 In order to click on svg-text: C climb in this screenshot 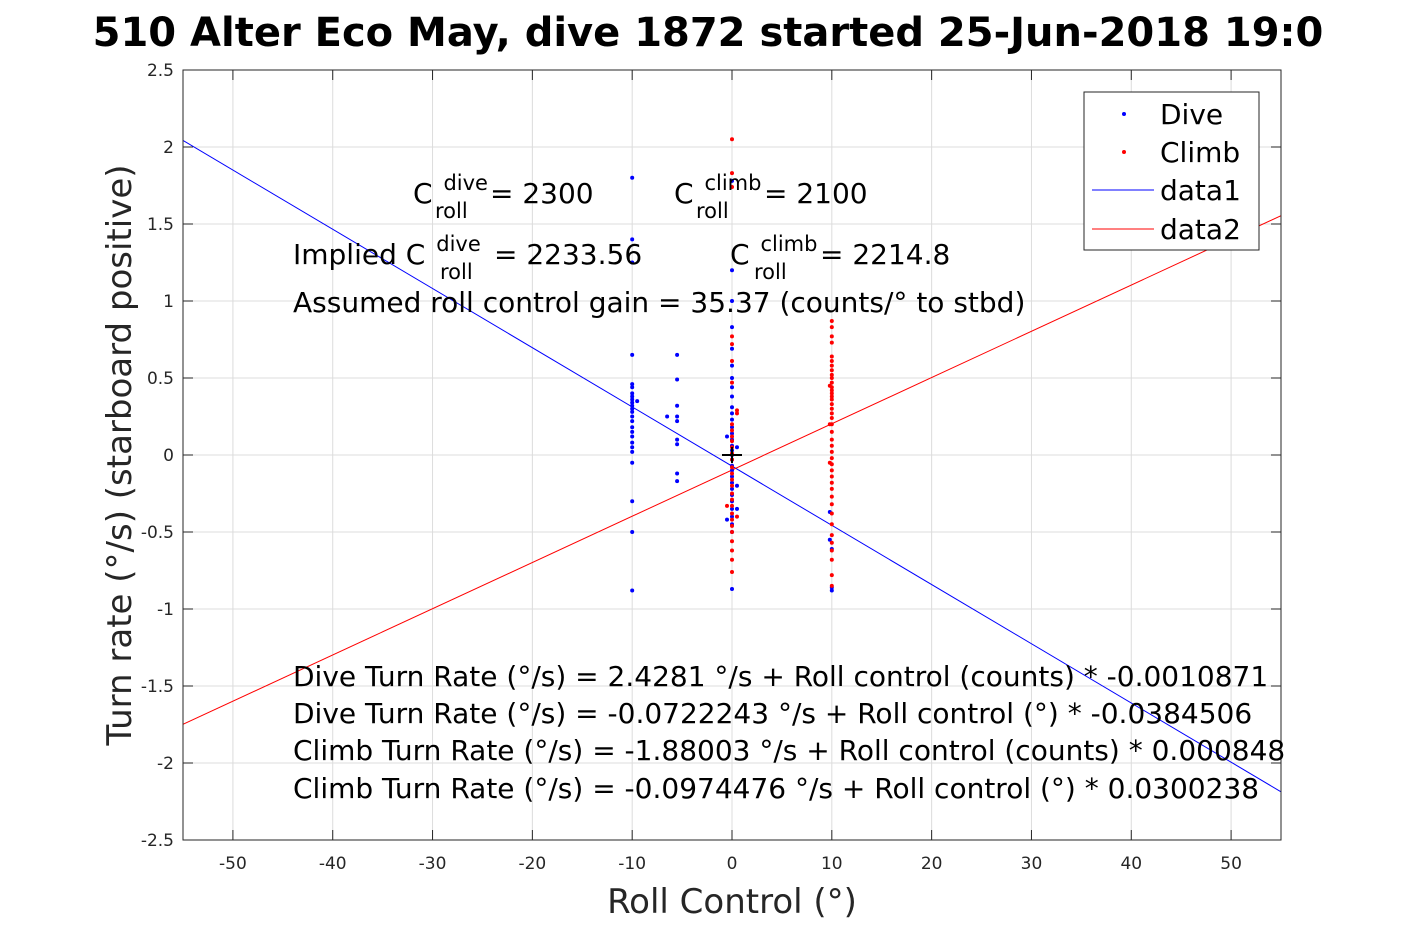, I will do `click(773, 251)`.